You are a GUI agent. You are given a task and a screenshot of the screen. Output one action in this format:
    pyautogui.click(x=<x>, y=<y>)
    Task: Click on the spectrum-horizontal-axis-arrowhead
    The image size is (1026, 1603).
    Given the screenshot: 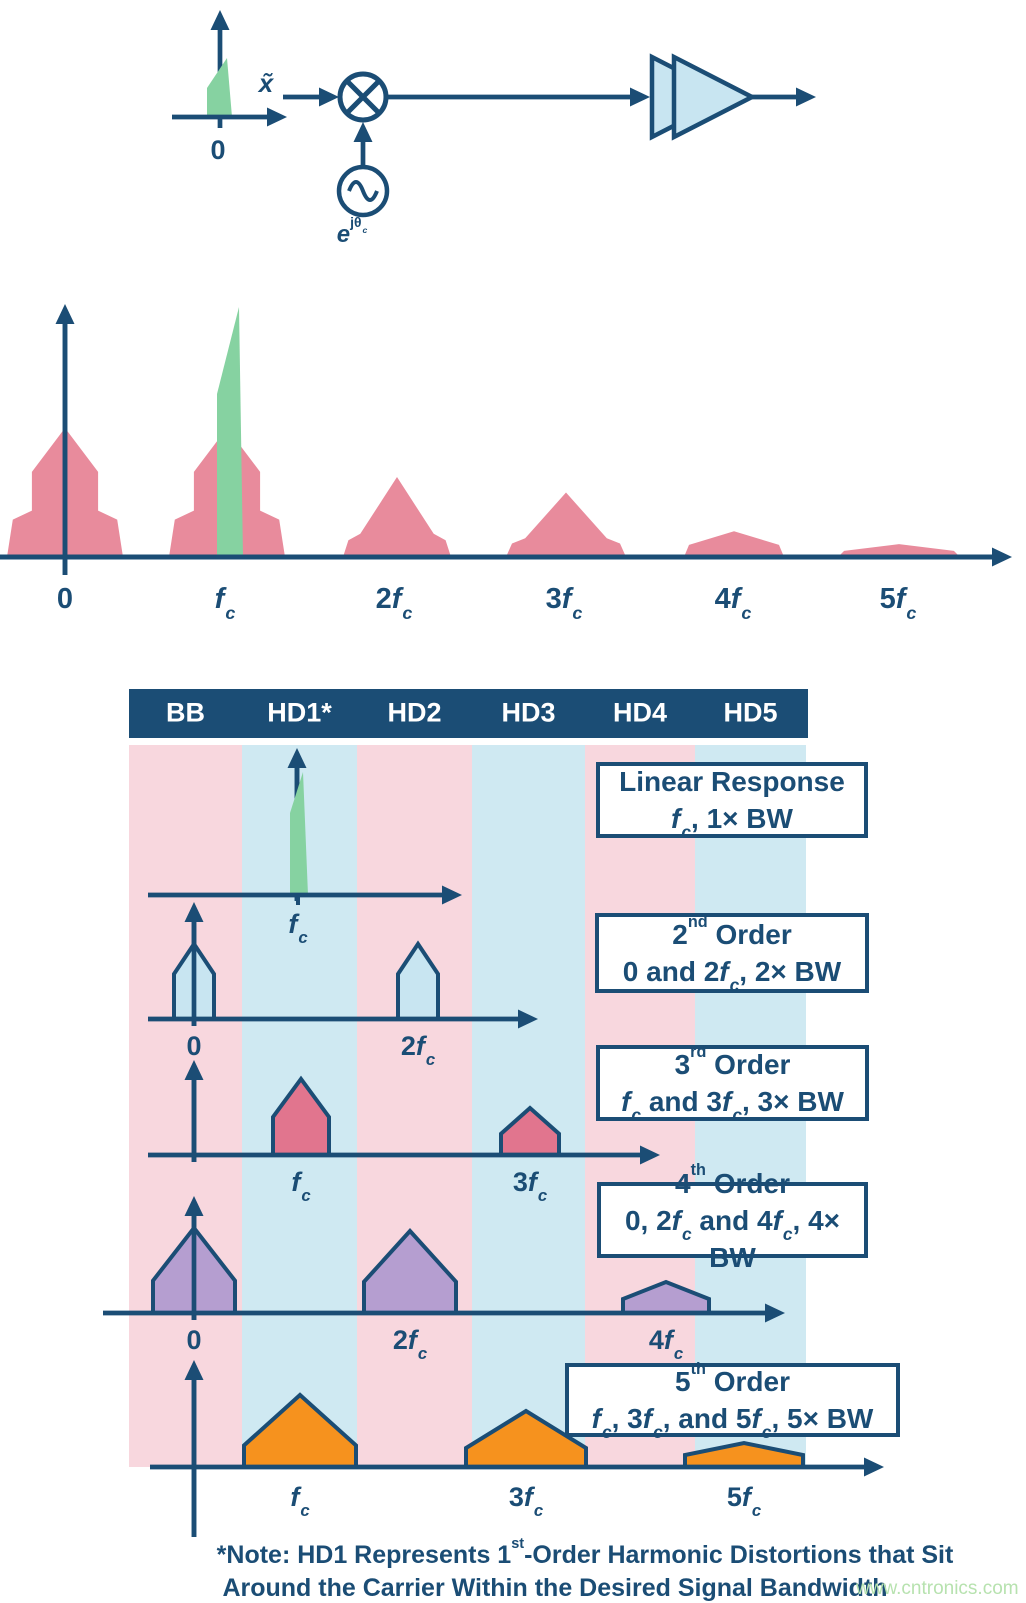 What is the action you would take?
    pyautogui.click(x=1002, y=557)
    